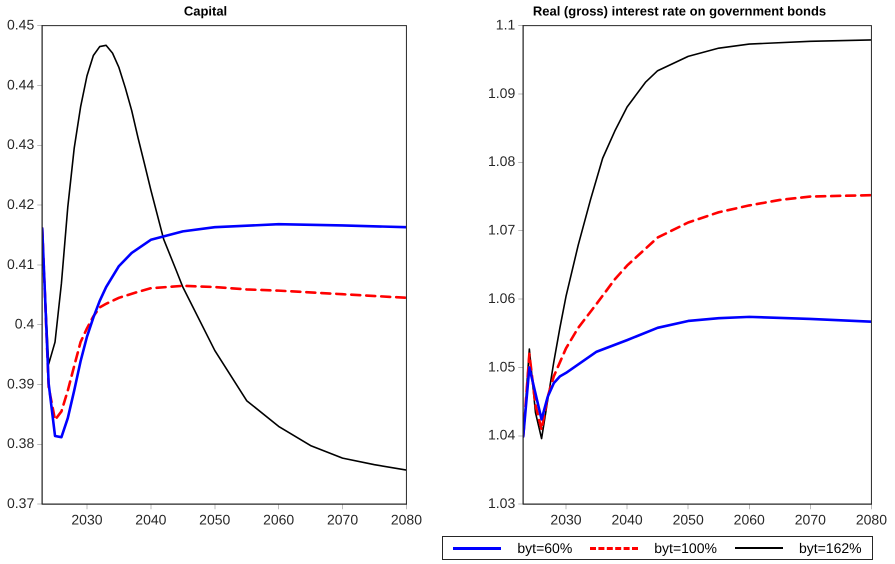 This screenshot has height=564, width=895. I want to click on y-tick-label: 0.38, so click(20, 443).